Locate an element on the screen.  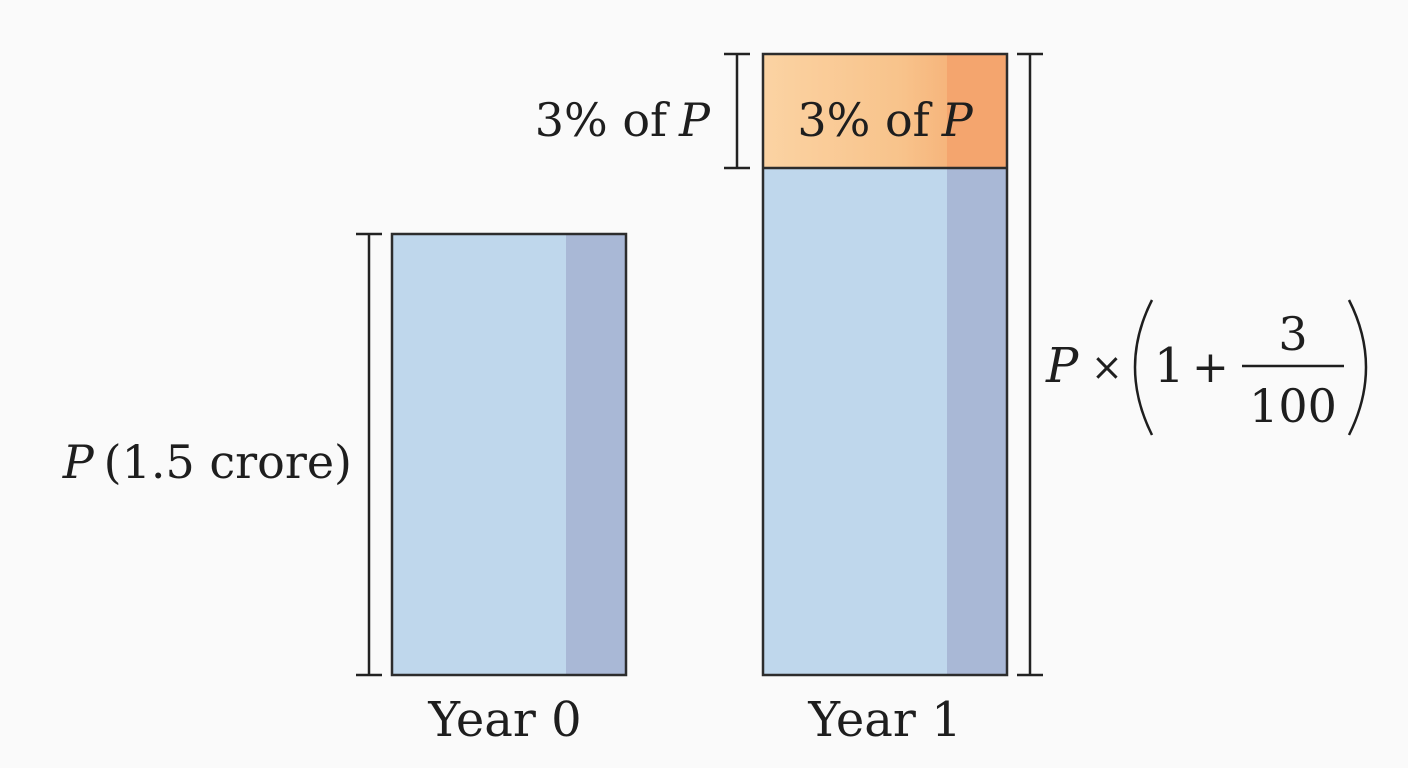
increment-inner-label: 3% of P is located at coordinates (885, 120).